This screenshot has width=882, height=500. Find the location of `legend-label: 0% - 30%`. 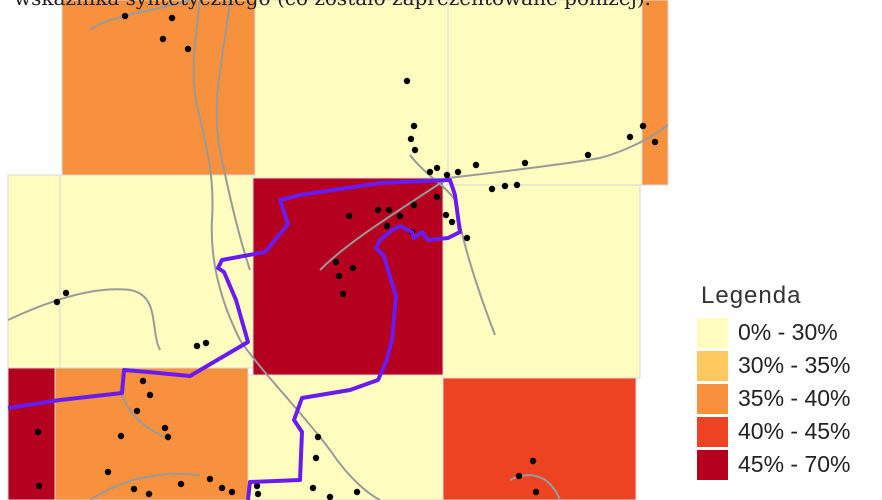

legend-label: 0% - 30% is located at coordinates (788, 332).